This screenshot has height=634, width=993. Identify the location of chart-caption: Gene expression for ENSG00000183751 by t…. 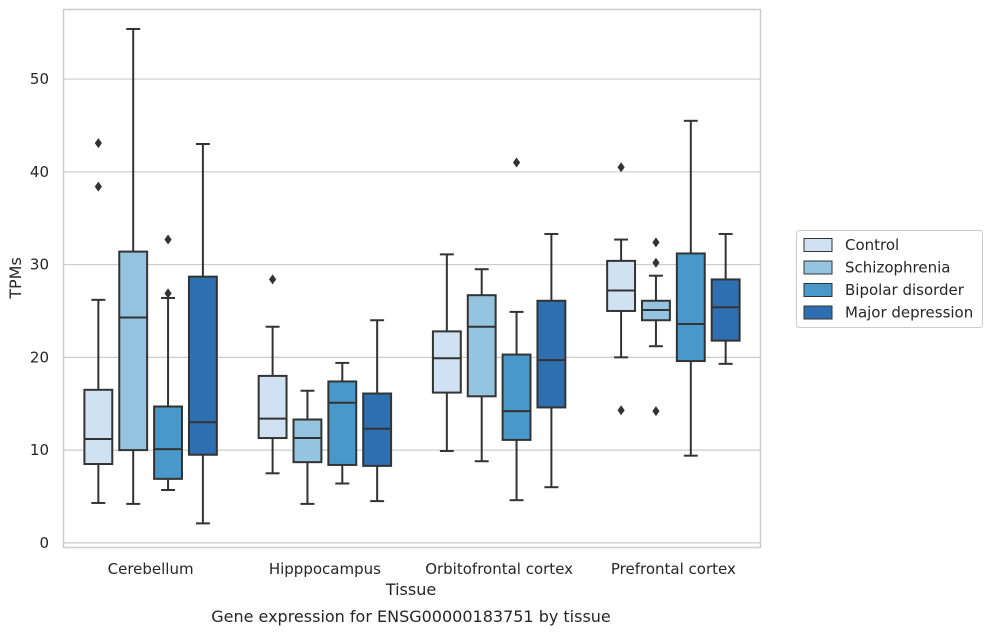
(411, 616).